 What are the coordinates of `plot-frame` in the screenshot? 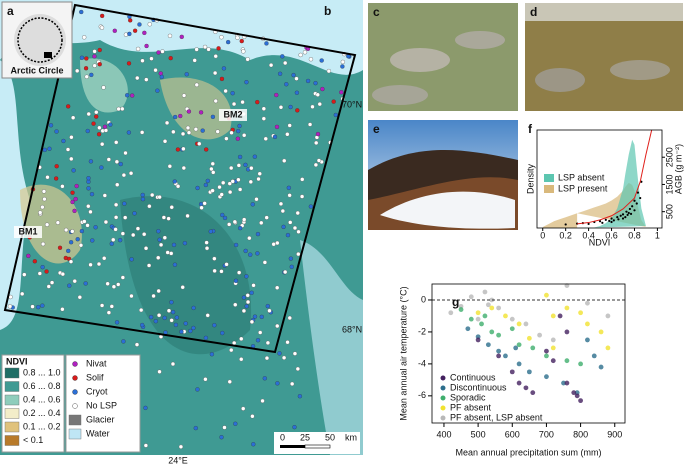 It's located at (528, 353).